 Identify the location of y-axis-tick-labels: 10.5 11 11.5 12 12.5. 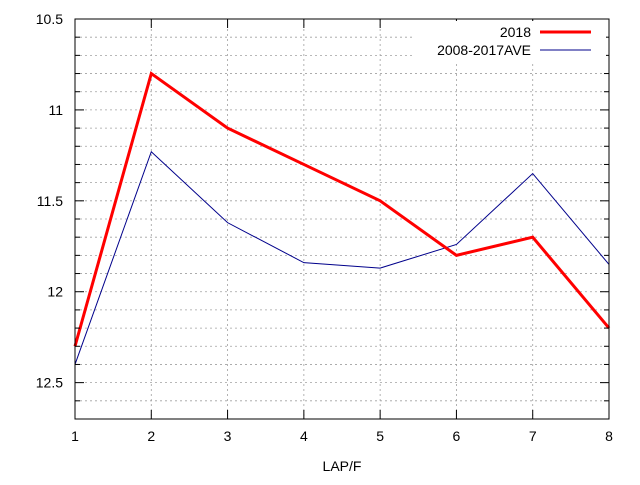
(49, 201).